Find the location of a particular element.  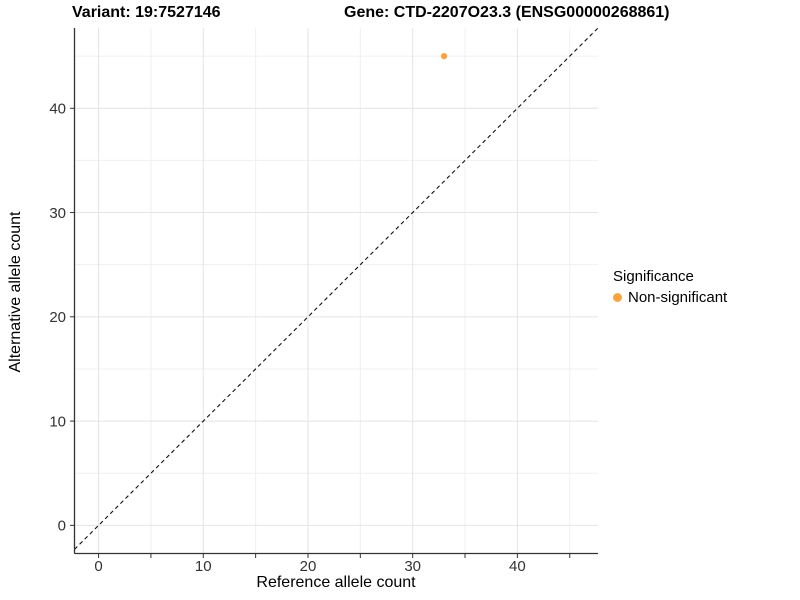

y-tick-label: 20 is located at coordinates (57, 317).